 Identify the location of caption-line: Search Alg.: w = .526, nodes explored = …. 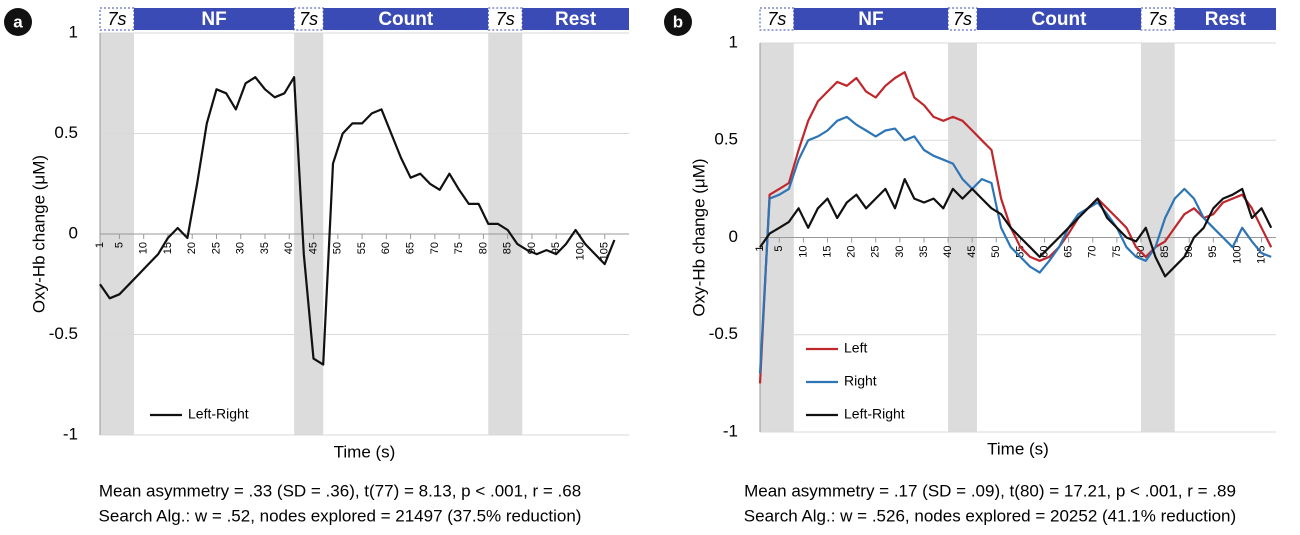
(990, 515).